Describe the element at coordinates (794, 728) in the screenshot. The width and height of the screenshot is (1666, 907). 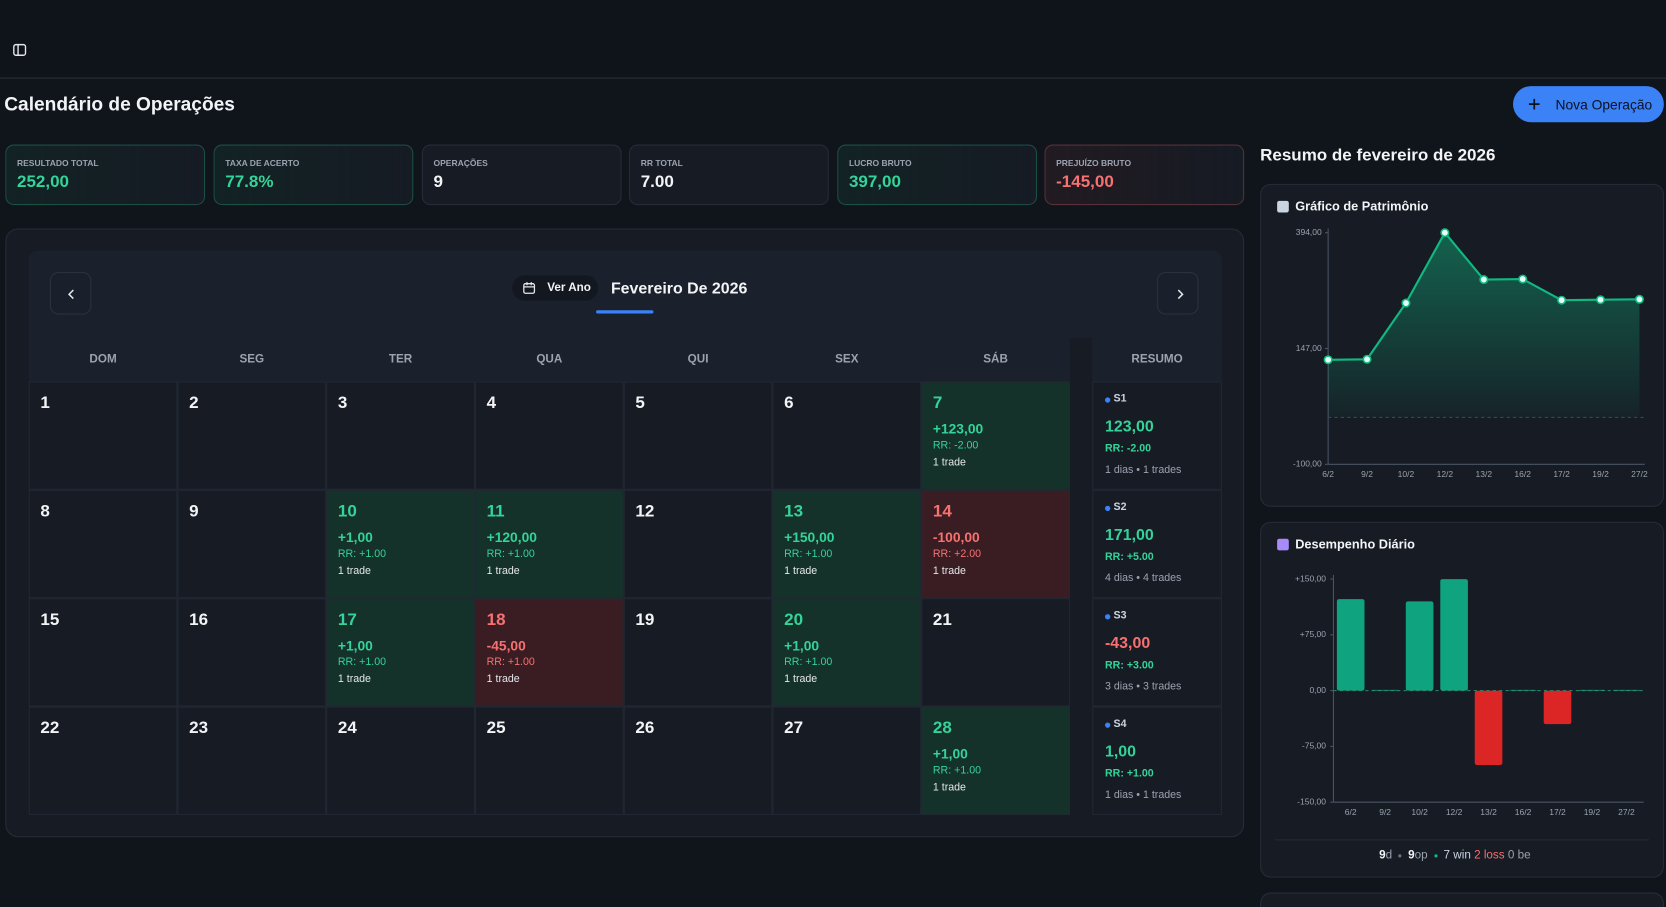
I see `day-number: 27` at that location.